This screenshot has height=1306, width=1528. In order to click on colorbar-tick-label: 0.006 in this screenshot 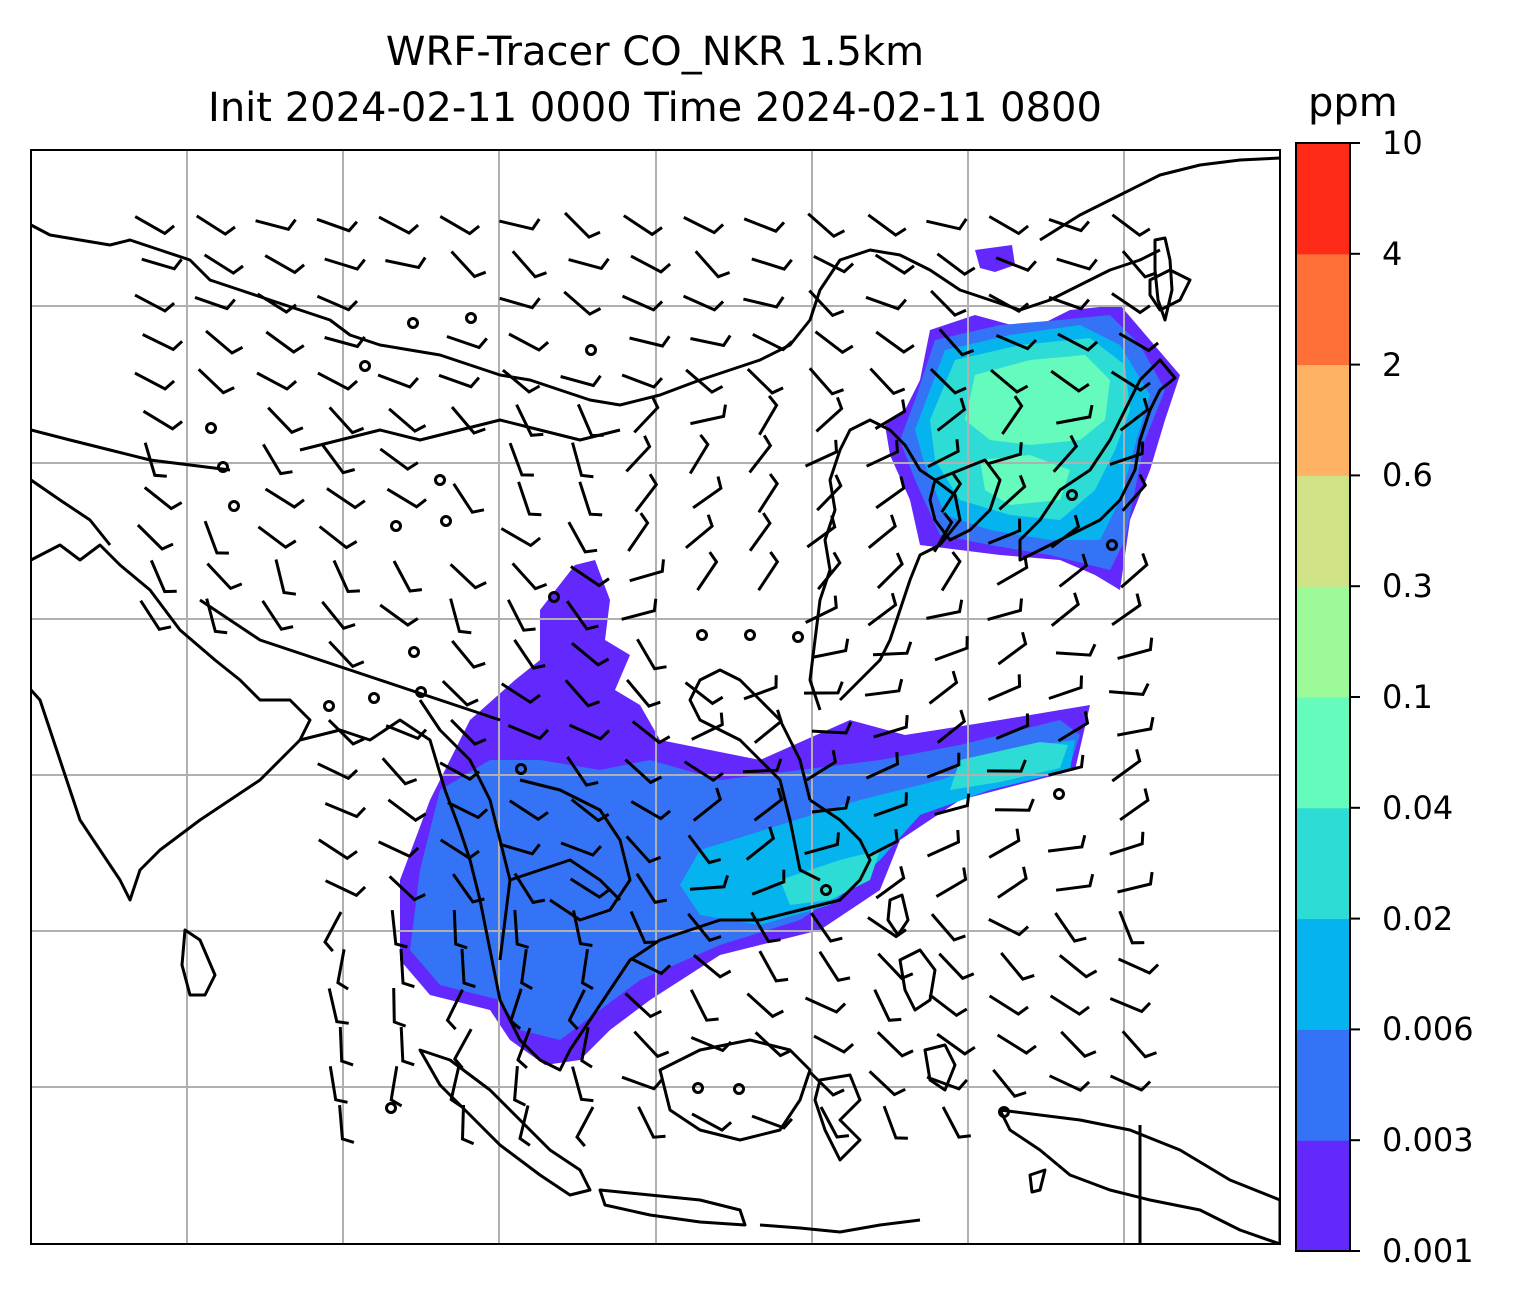, I will do `click(1428, 1029)`.